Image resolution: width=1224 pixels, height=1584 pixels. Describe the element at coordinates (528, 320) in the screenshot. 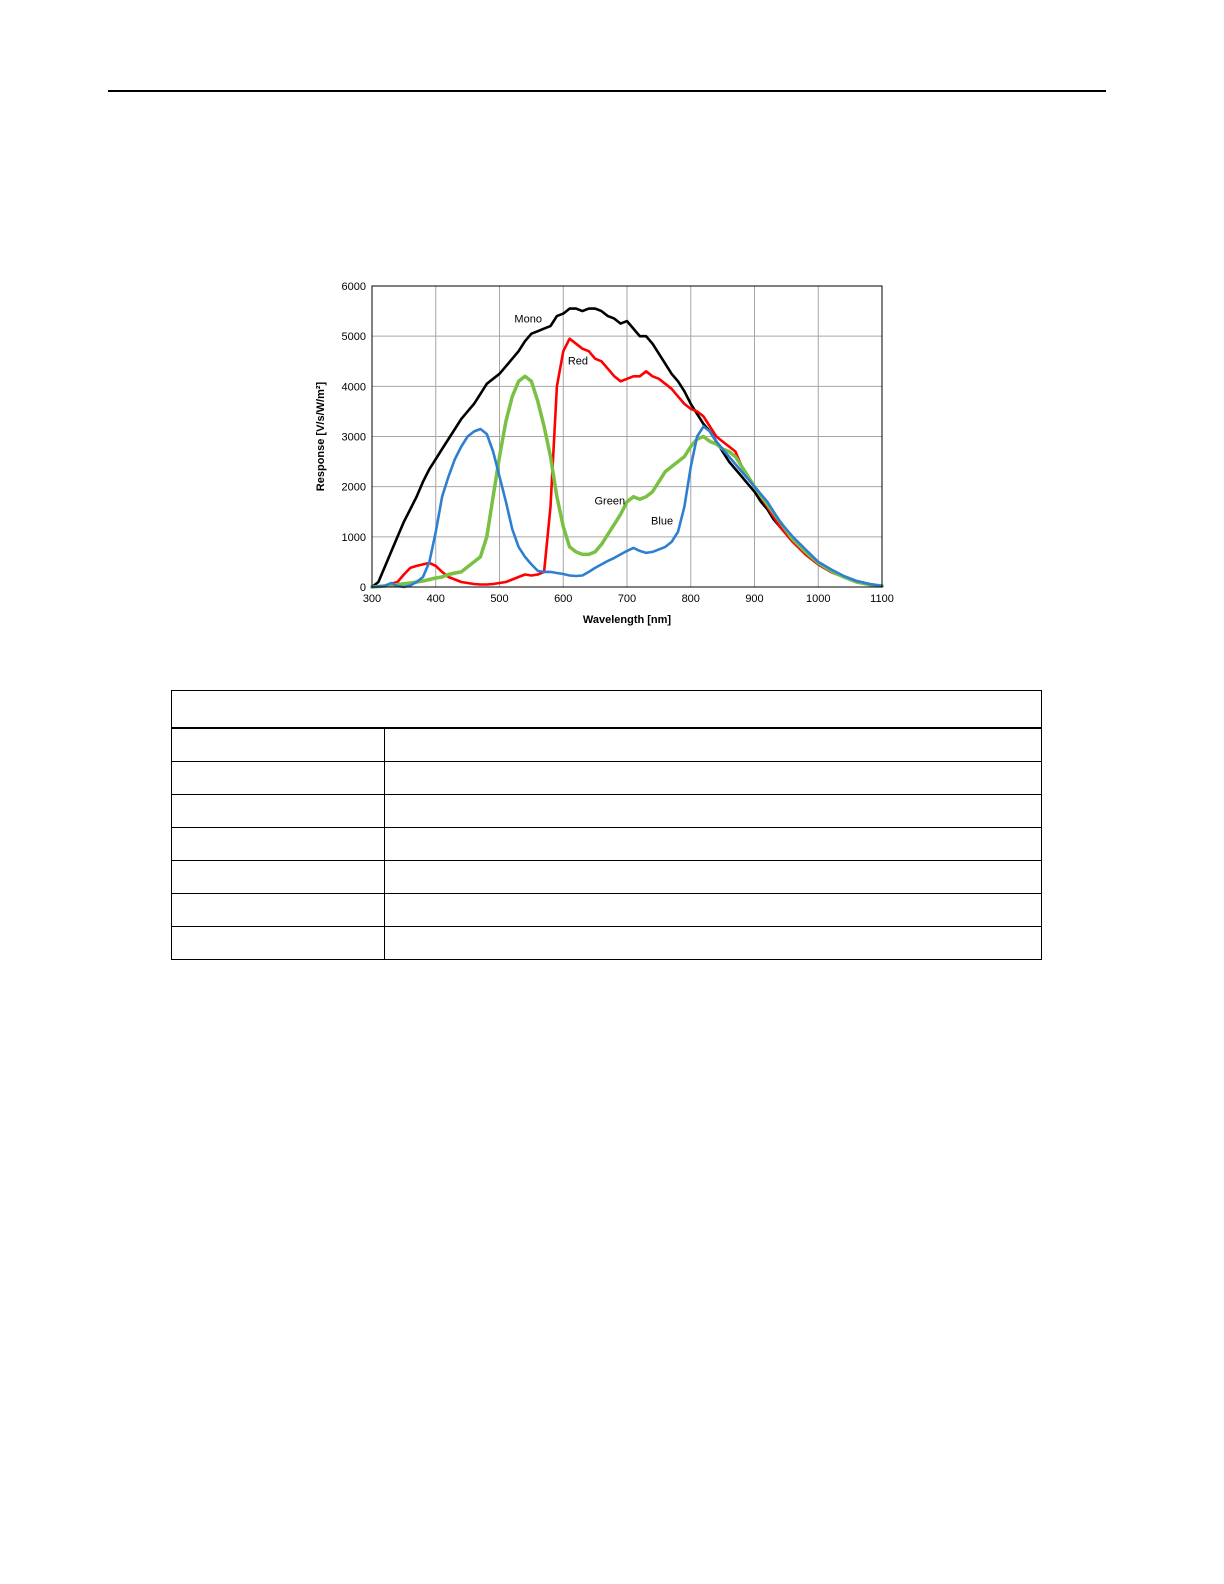

I see `series-label-mono: Mono` at that location.